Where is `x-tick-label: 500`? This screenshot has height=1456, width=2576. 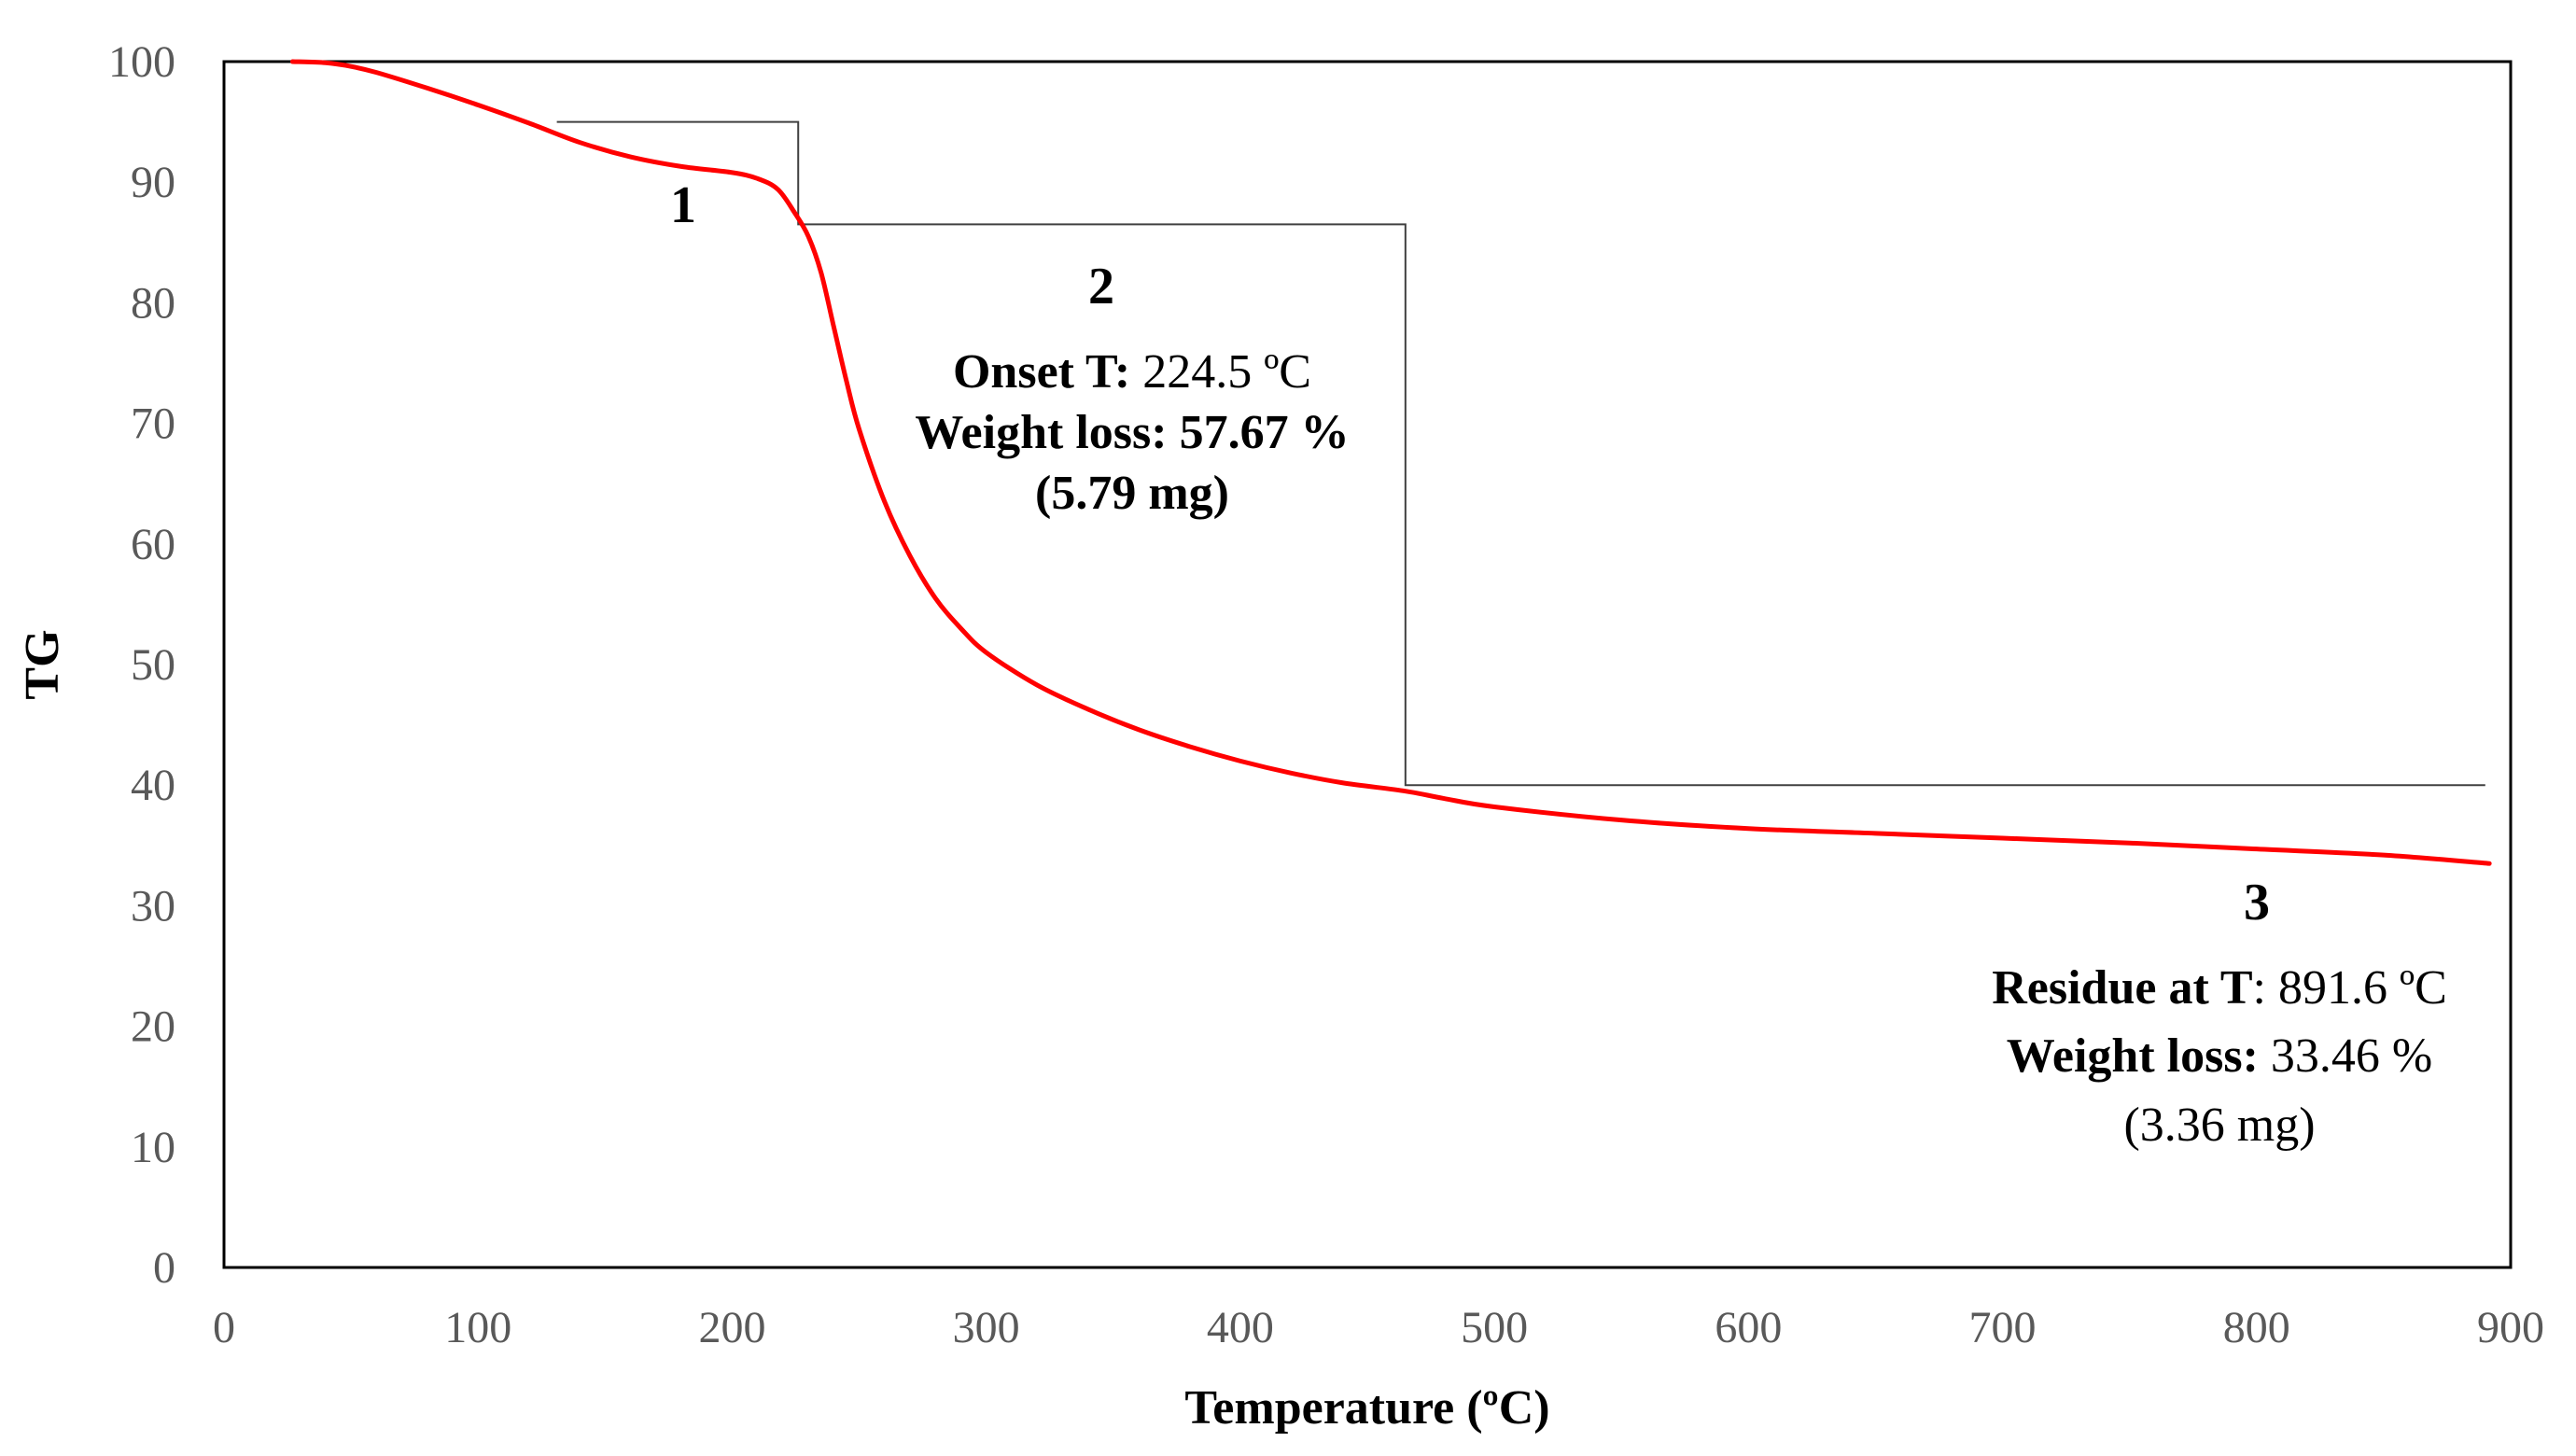
x-tick-label: 500 is located at coordinates (1494, 1327).